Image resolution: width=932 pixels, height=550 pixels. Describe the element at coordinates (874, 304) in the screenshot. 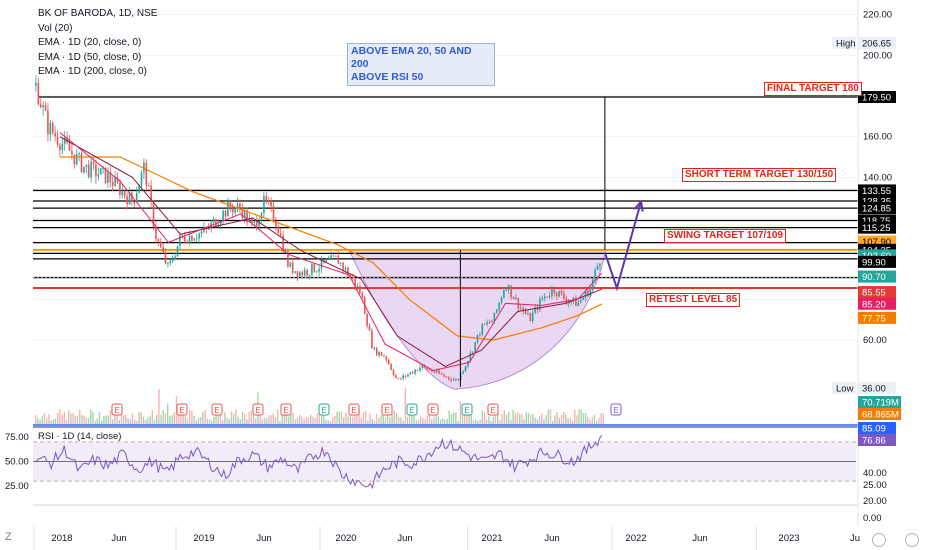

I see `price-tag: 85.20` at that location.